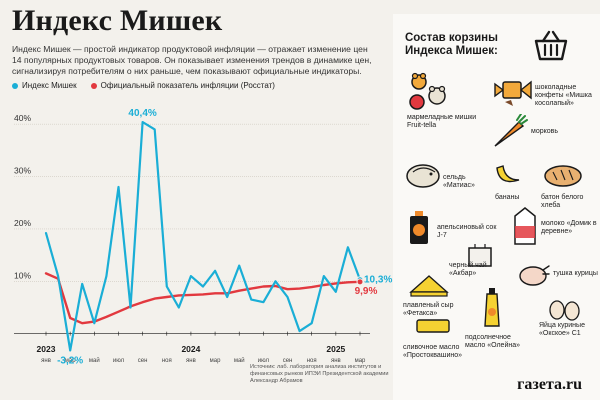 This screenshot has height=400, width=600. Describe the element at coordinates (93, 85) in the screenshot. I see `legend-dot-rosstat` at that location.